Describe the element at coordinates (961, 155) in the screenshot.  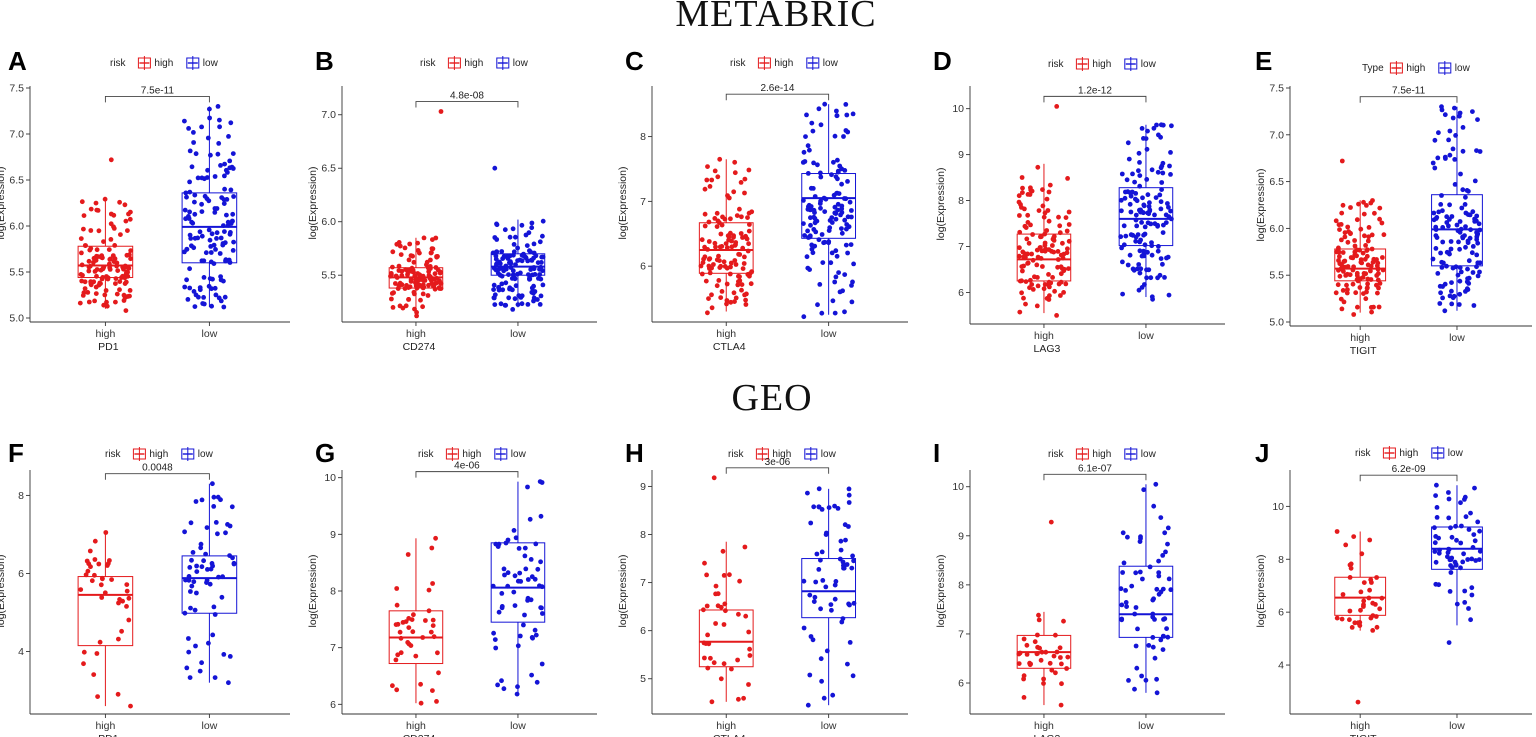
I see `y-tick-label: 9` at that location.